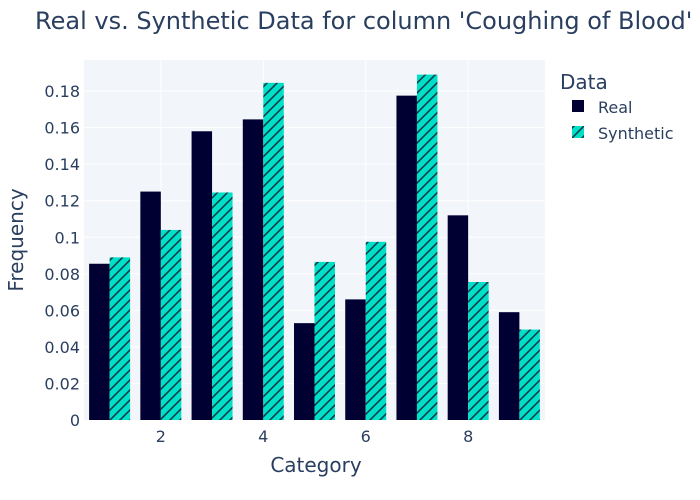 This screenshot has width=700, height=500. What do you see at coordinates (578, 106) in the screenshot?
I see `legend-swatch-real` at bounding box center [578, 106].